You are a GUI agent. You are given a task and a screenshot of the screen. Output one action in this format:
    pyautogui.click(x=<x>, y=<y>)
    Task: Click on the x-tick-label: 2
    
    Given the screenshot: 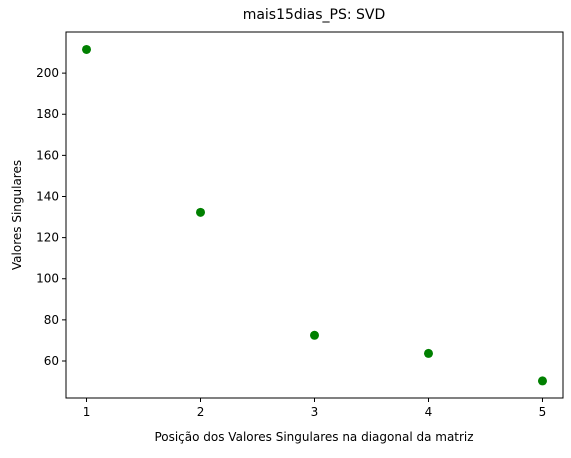 What is the action you would take?
    pyautogui.click(x=201, y=412)
    